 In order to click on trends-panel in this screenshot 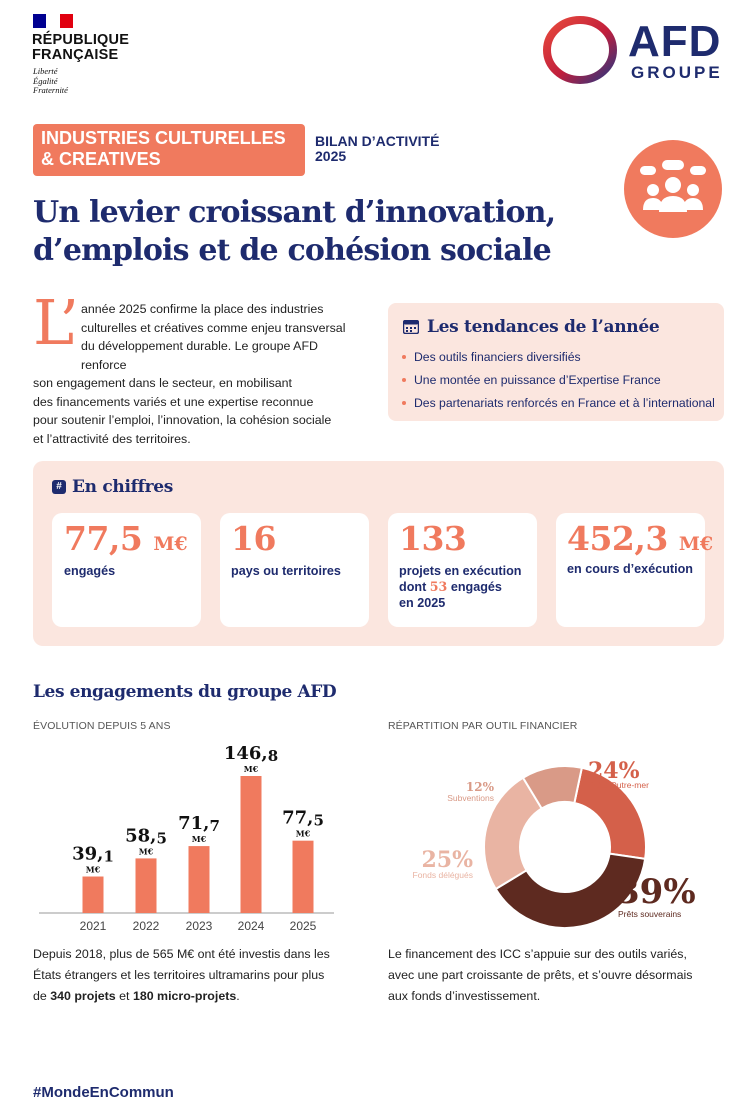, I will do `click(556, 362)`.